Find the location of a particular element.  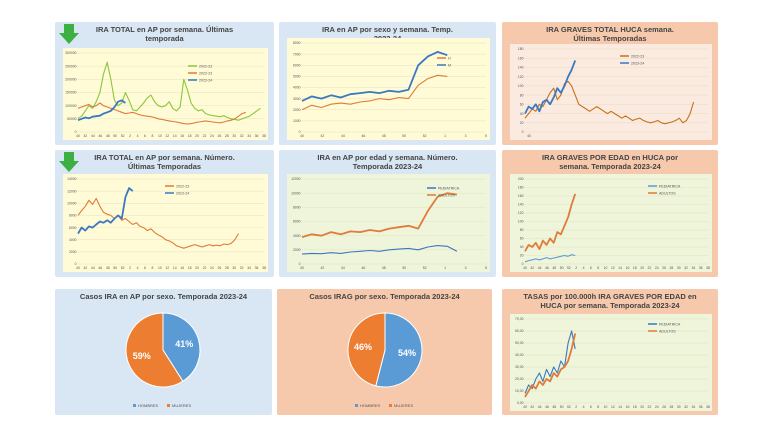

y-tick-label: 14000 is located at coordinates (72, 179).